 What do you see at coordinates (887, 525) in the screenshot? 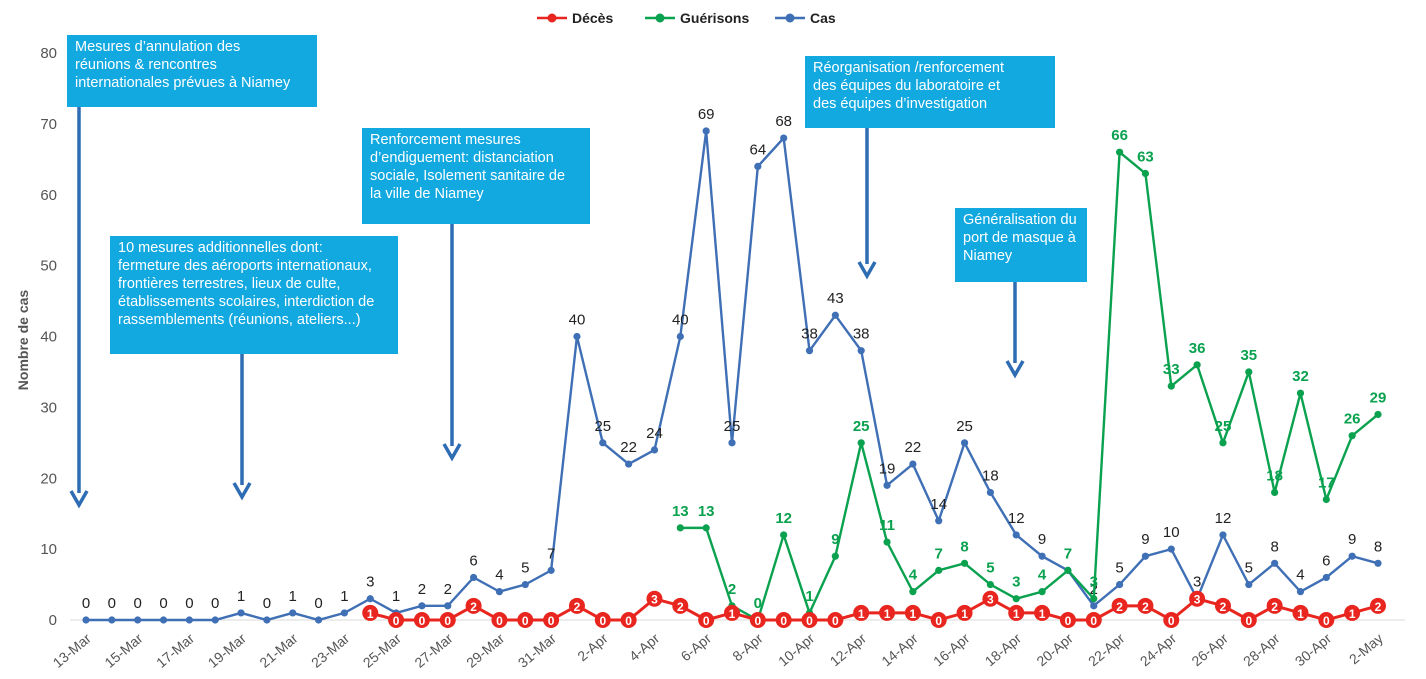
I see `data-label: 11` at bounding box center [887, 525].